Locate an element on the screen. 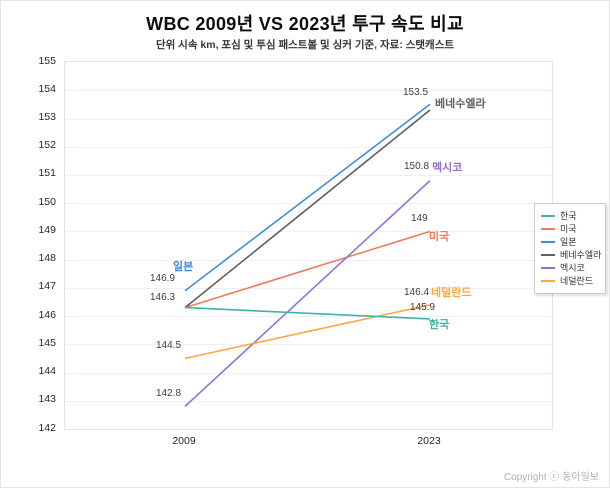  x-tick-label: 2023 is located at coordinates (429, 441).